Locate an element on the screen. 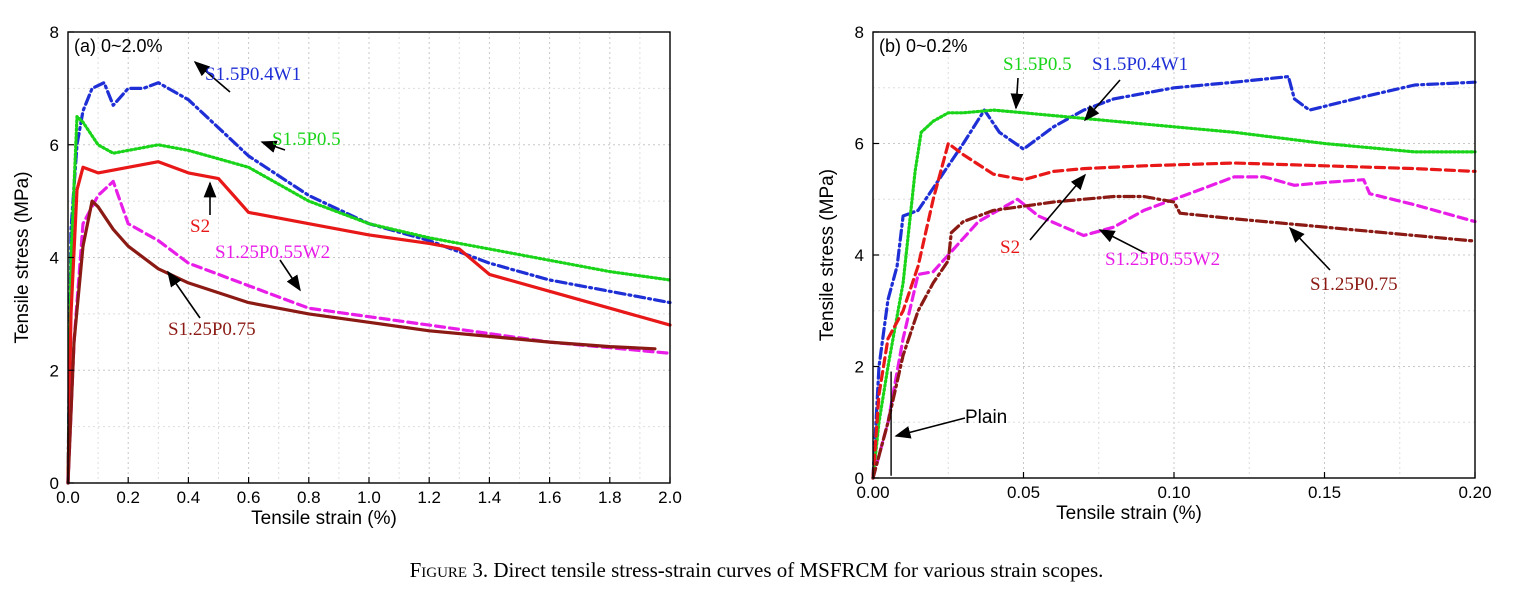 The height and width of the screenshot is (600, 1513). x-tick-label: 0.10 is located at coordinates (1173, 492).